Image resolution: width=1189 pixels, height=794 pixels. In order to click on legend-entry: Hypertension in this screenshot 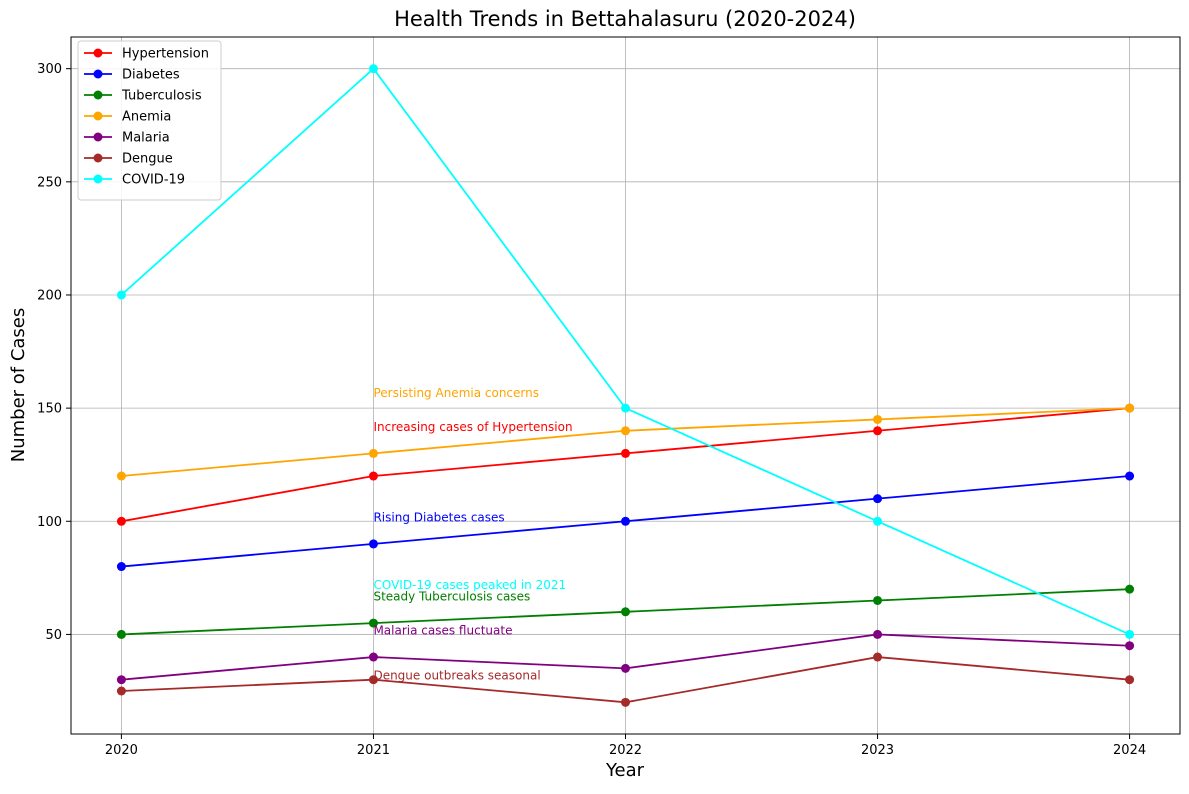, I will do `click(165, 54)`.